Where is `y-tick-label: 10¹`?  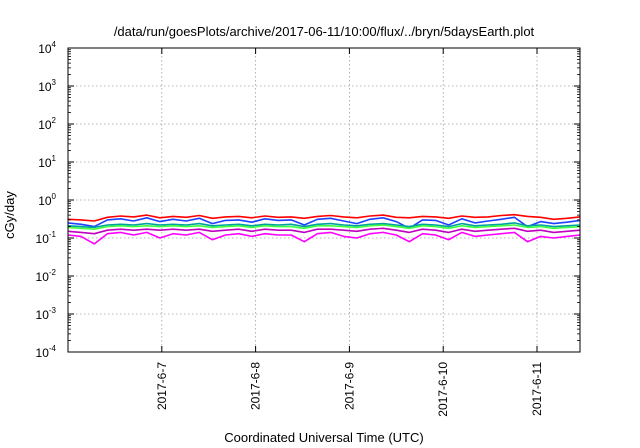 y-tick-label: 10¹ is located at coordinates (47, 162).